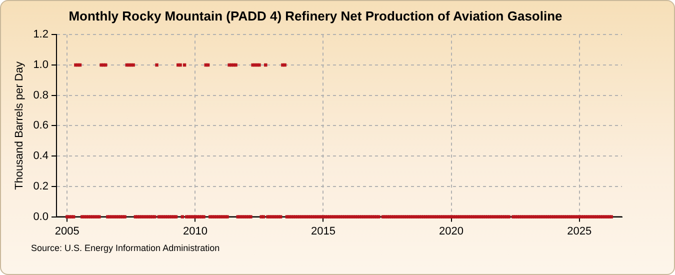 The height and width of the screenshot is (275, 675). Describe the element at coordinates (40, 95) in the screenshot. I see `y-tick-label: 0.8` at that location.